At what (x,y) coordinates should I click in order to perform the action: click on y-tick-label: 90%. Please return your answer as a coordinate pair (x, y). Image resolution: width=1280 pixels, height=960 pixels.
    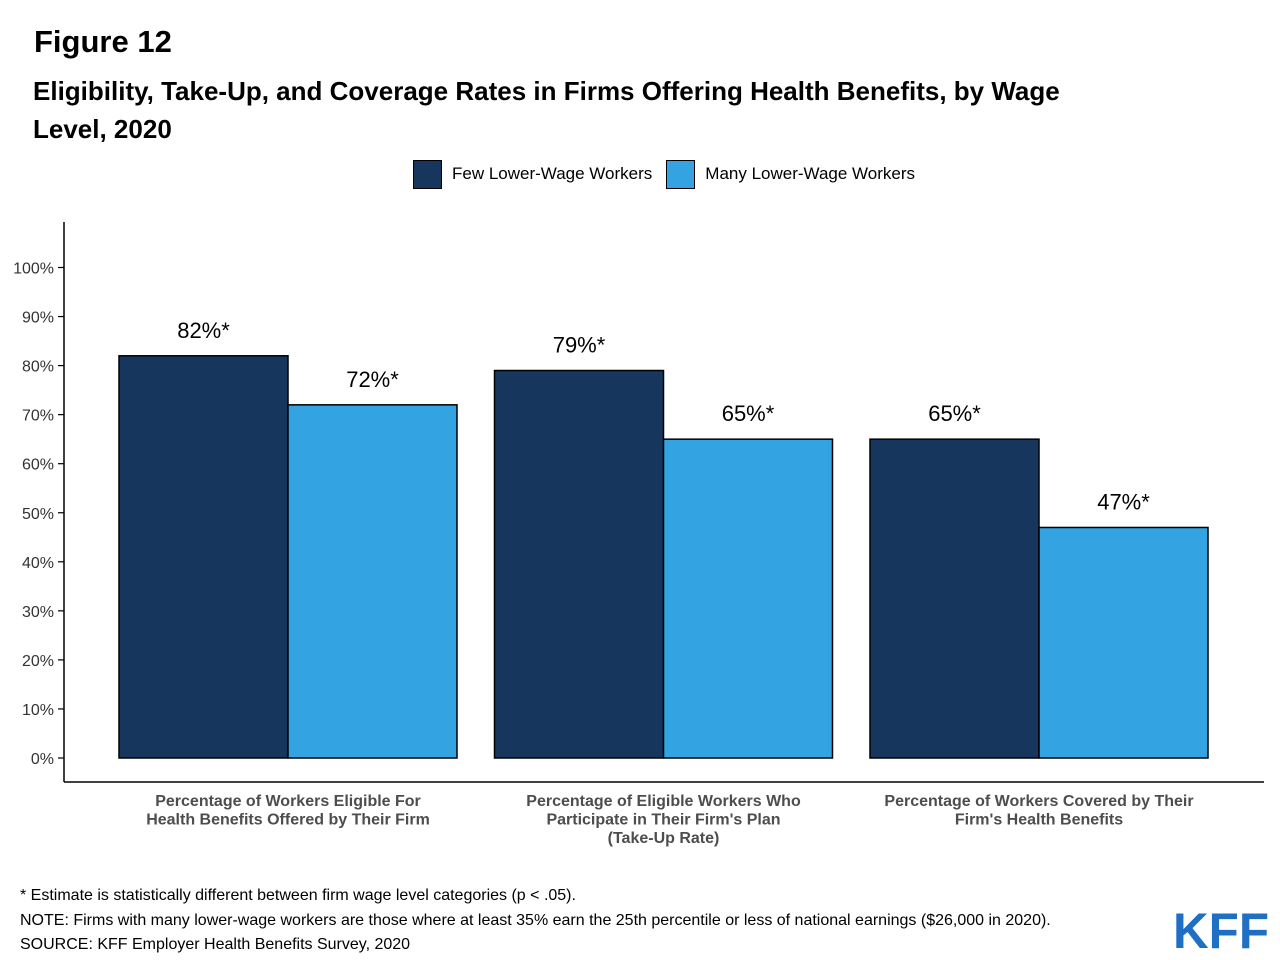
    Looking at the image, I should click on (38, 318).